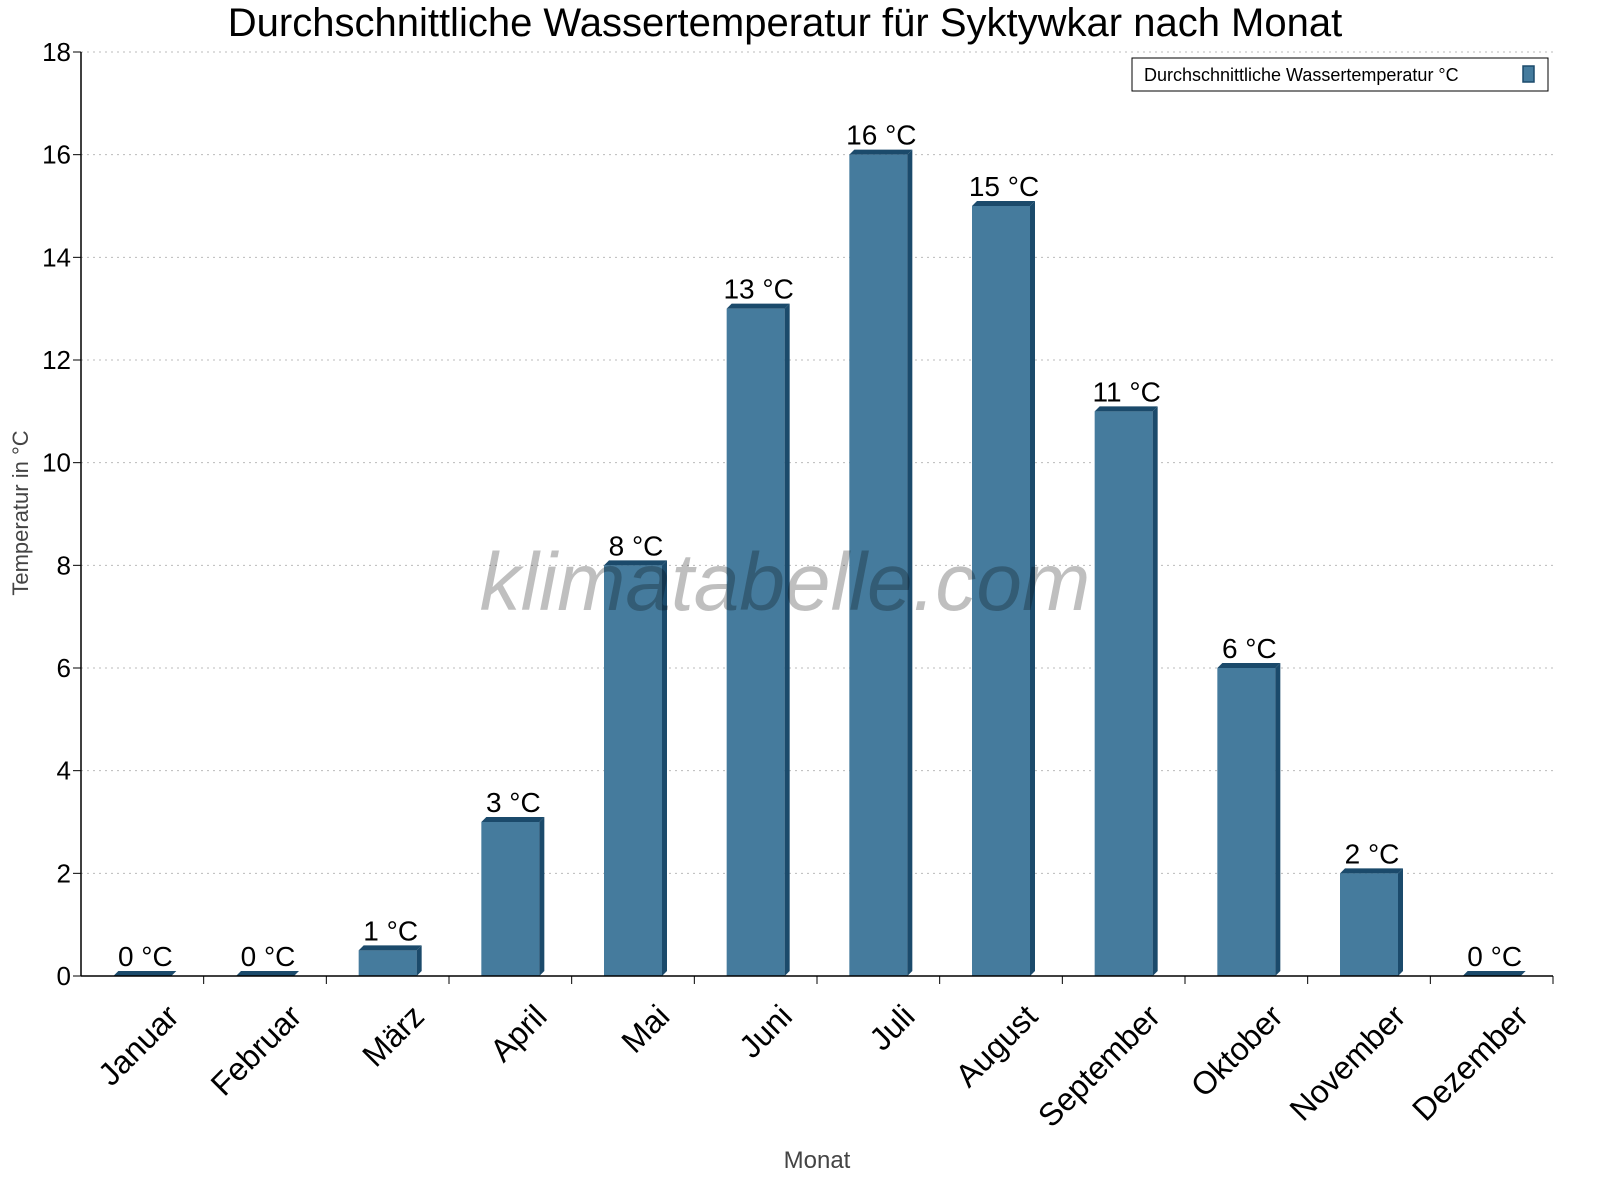  Describe the element at coordinates (1237, 1051) in the screenshot. I see `x-tick-label: Oktober` at that location.